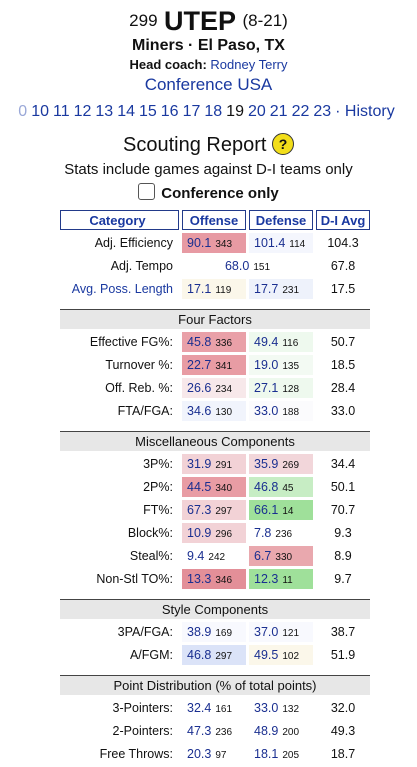 Image resolution: width=417 pixels, height=767 pixels. Describe the element at coordinates (365, 111) in the screenshot. I see `history-link: · History` at that location.